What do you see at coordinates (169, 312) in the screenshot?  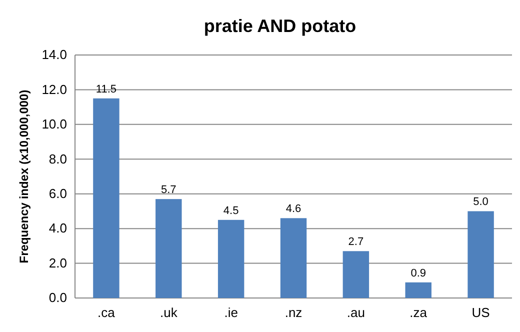 I see `x-tick-label: .uk` at bounding box center [169, 312].